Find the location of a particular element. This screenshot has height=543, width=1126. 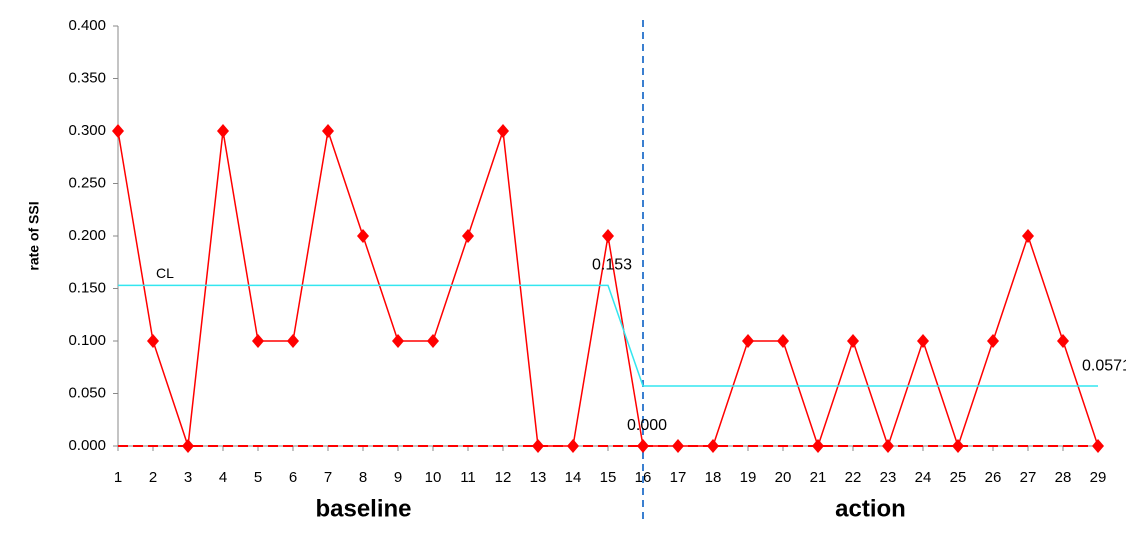

series-label: CL is located at coordinates (165, 273).